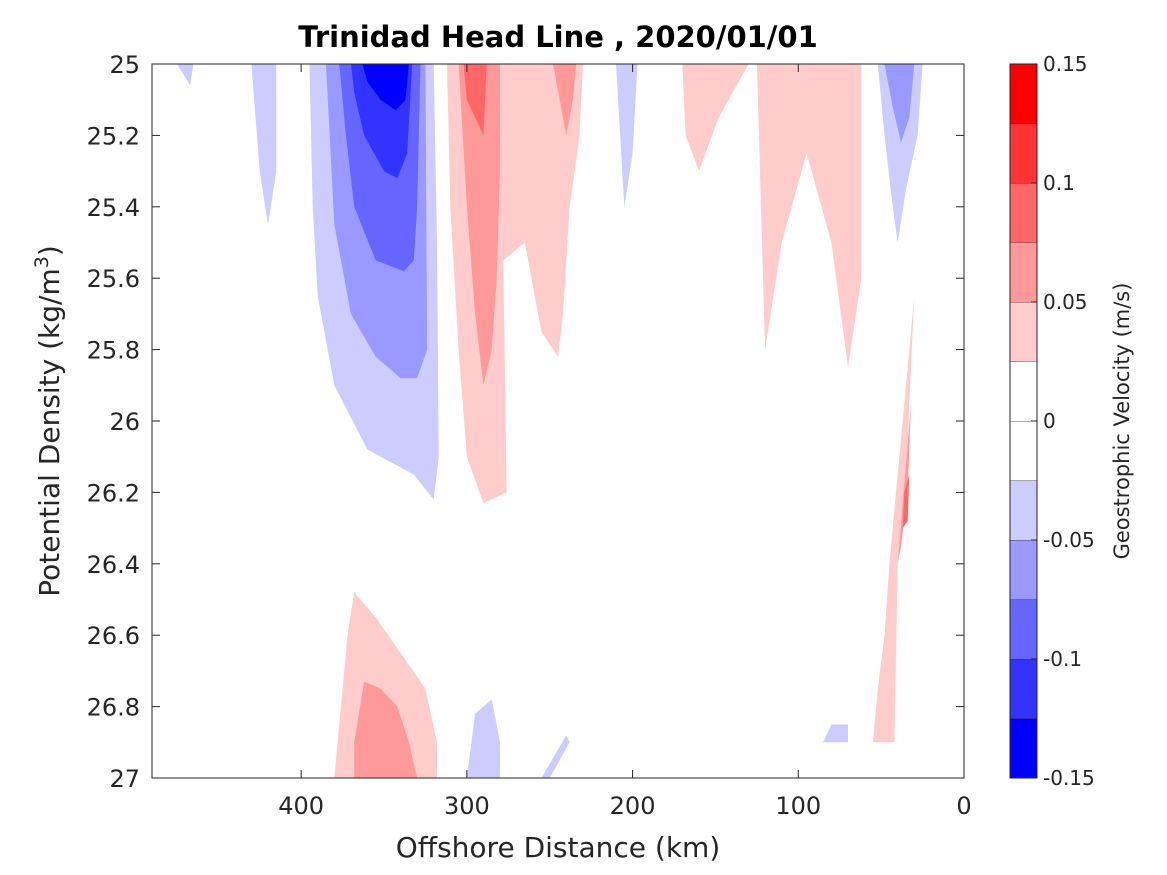 This screenshot has width=1167, height=875. I want to click on x-tick-label: 200, so click(633, 806).